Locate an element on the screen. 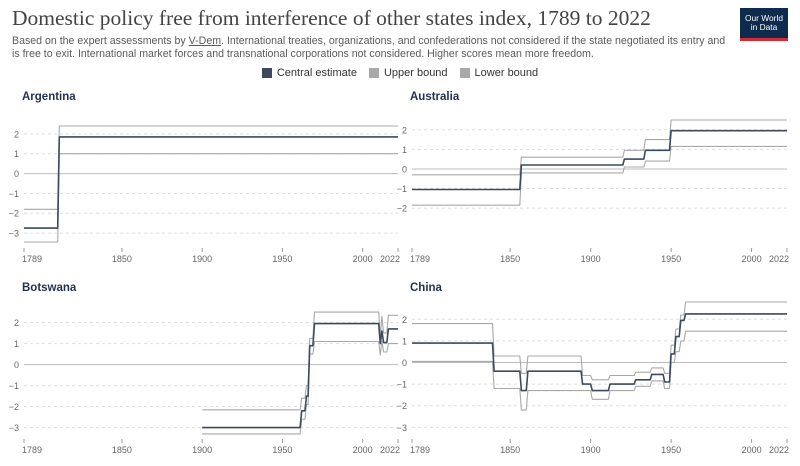  legend-swatch-lower is located at coordinates (464, 73).